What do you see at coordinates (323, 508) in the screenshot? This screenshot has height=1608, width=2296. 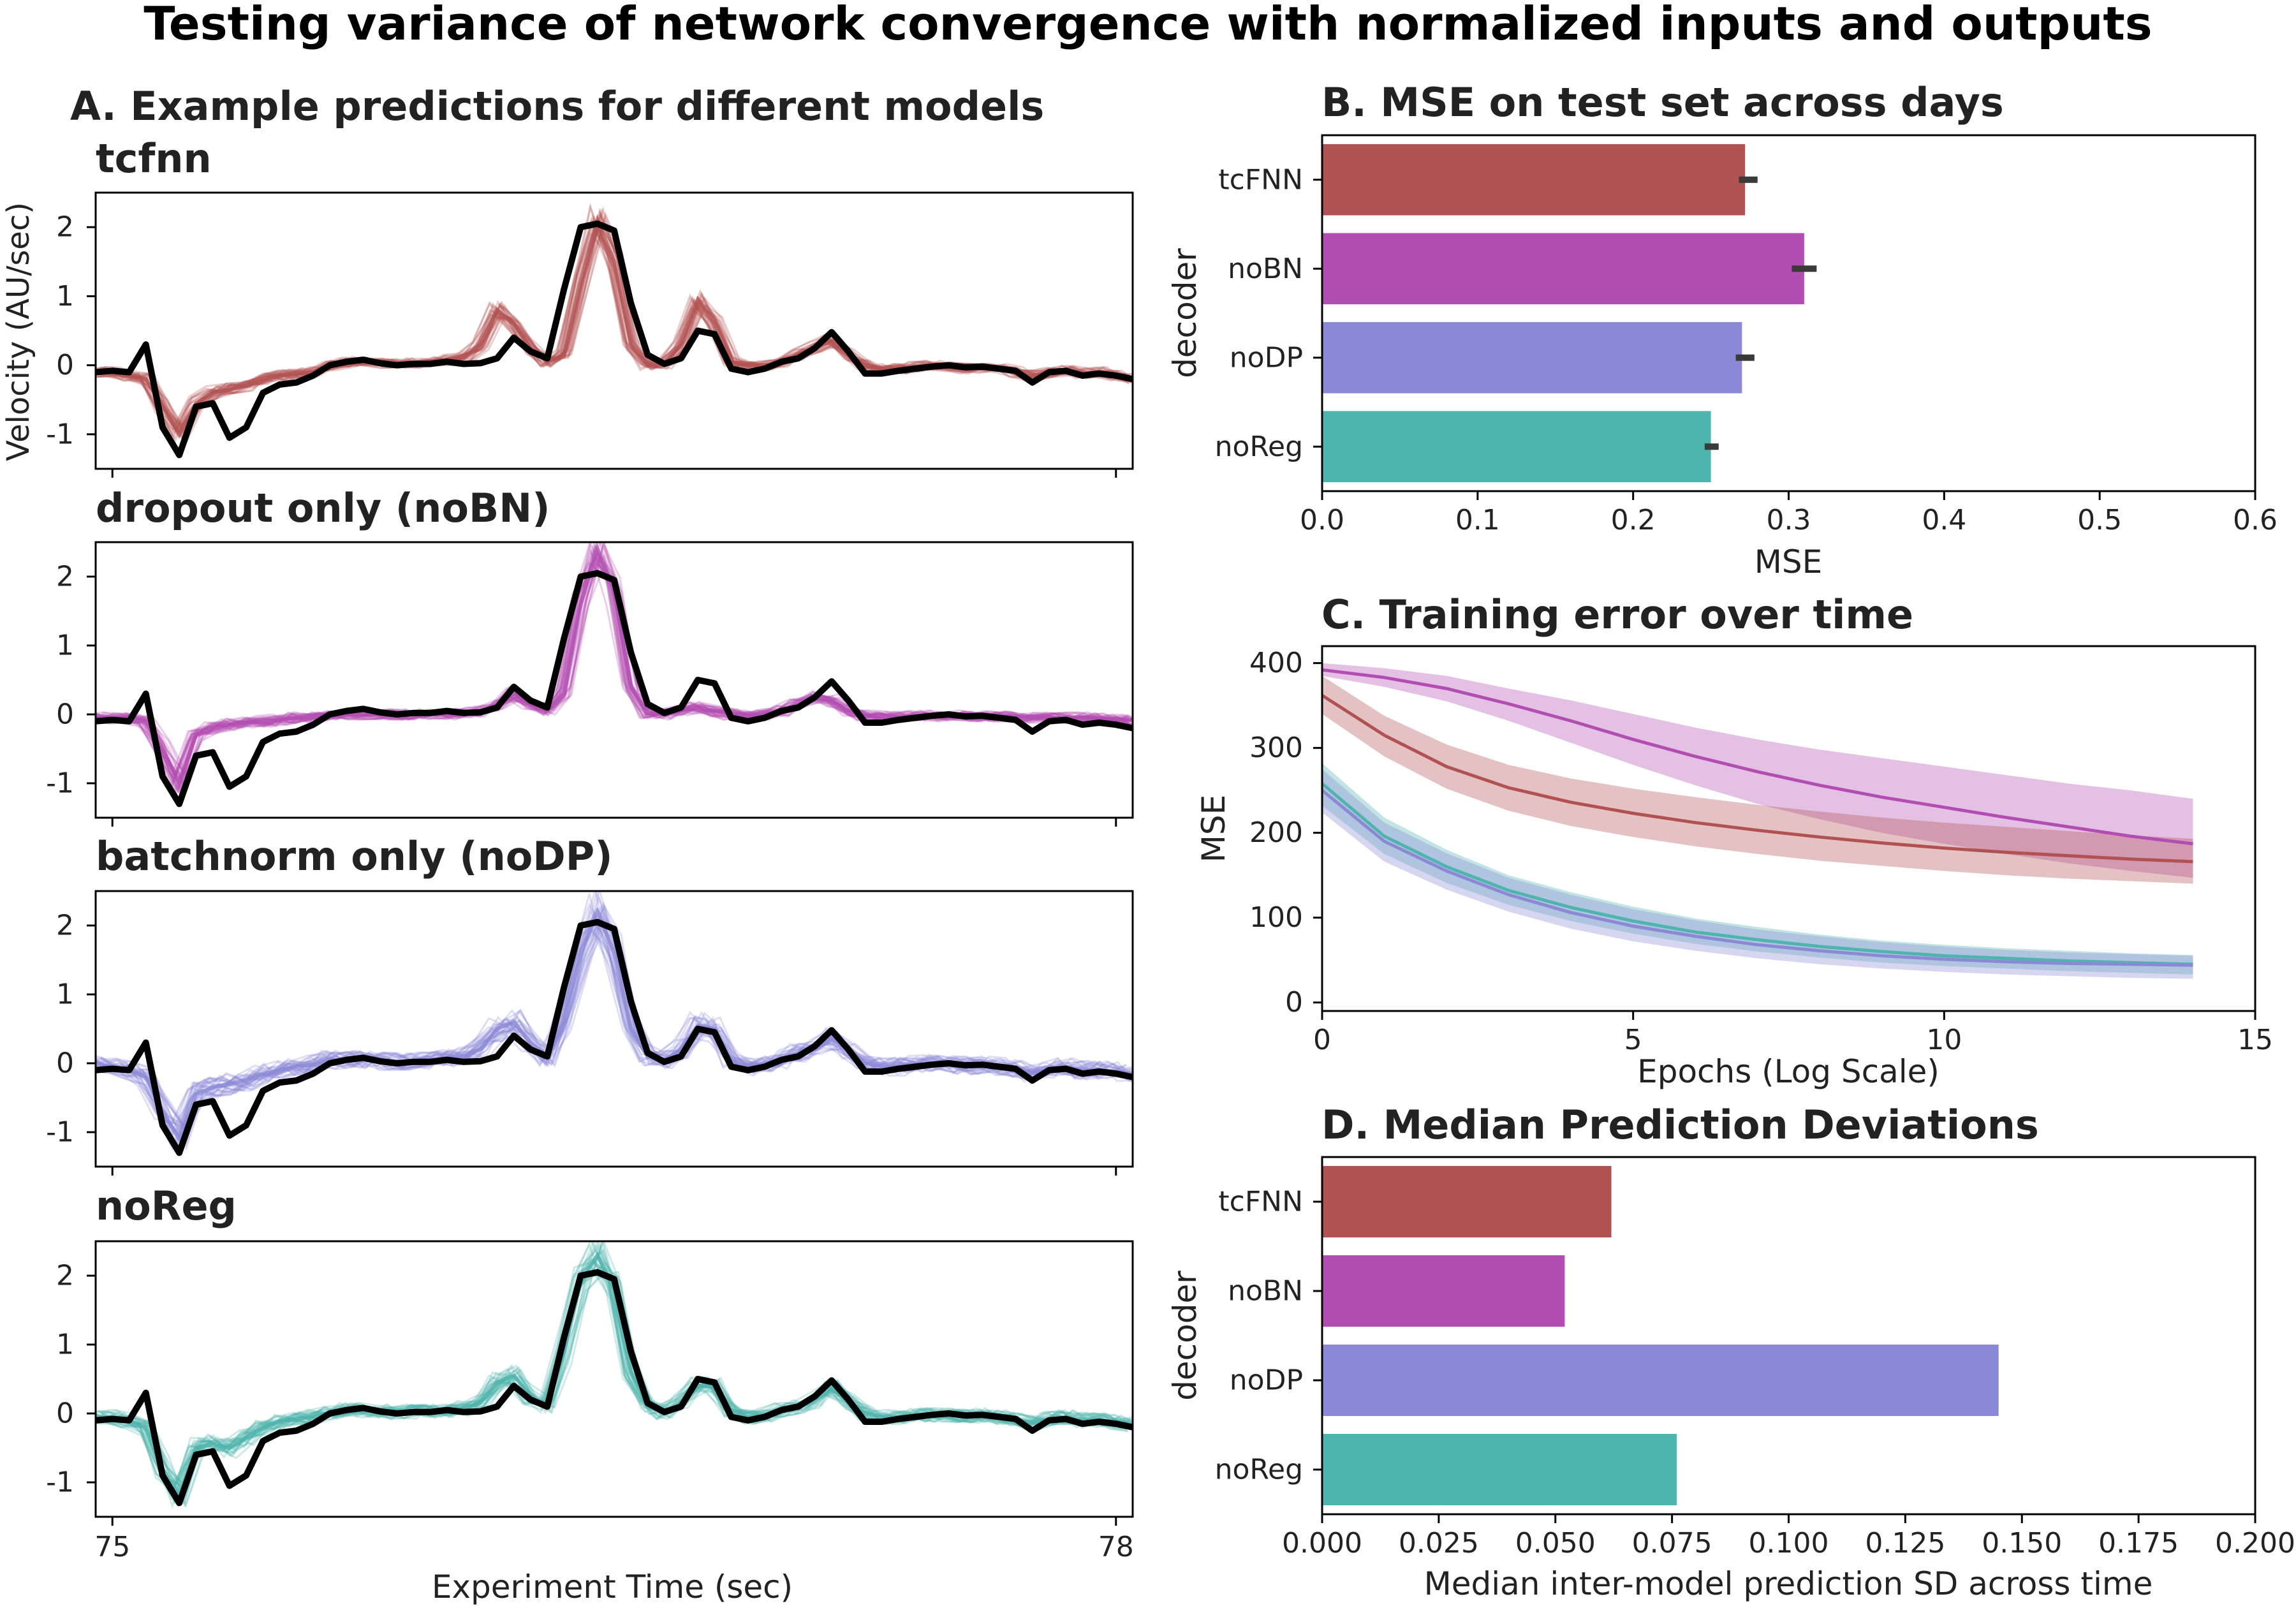 I see `subplot-title: dropout only (noBN)` at bounding box center [323, 508].